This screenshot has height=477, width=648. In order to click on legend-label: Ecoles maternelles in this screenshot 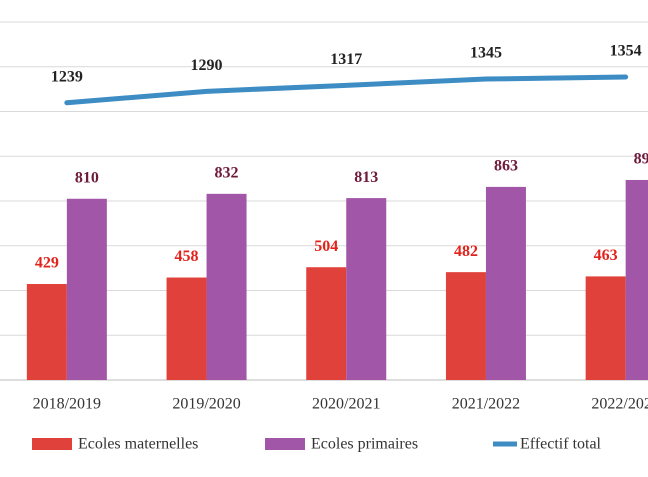, I will do `click(138, 444)`.